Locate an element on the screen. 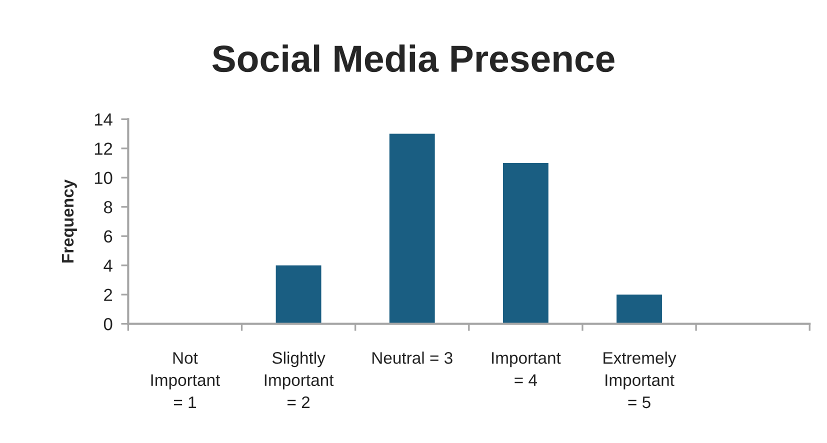 The image size is (827, 443). x-tick-label: Not Important = 1 is located at coordinates (185, 380).